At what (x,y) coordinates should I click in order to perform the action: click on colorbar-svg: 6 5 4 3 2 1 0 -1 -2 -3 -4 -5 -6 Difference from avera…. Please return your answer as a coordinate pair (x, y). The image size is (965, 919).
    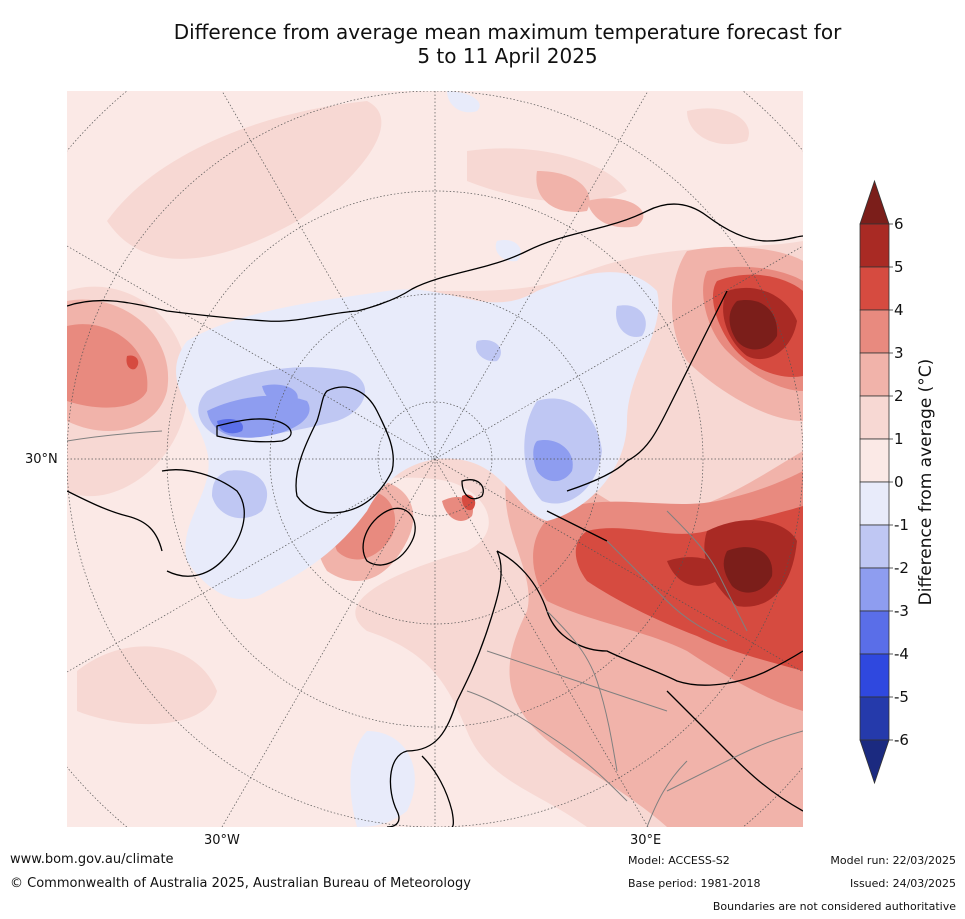
    Looking at the image, I should click on (897, 482).